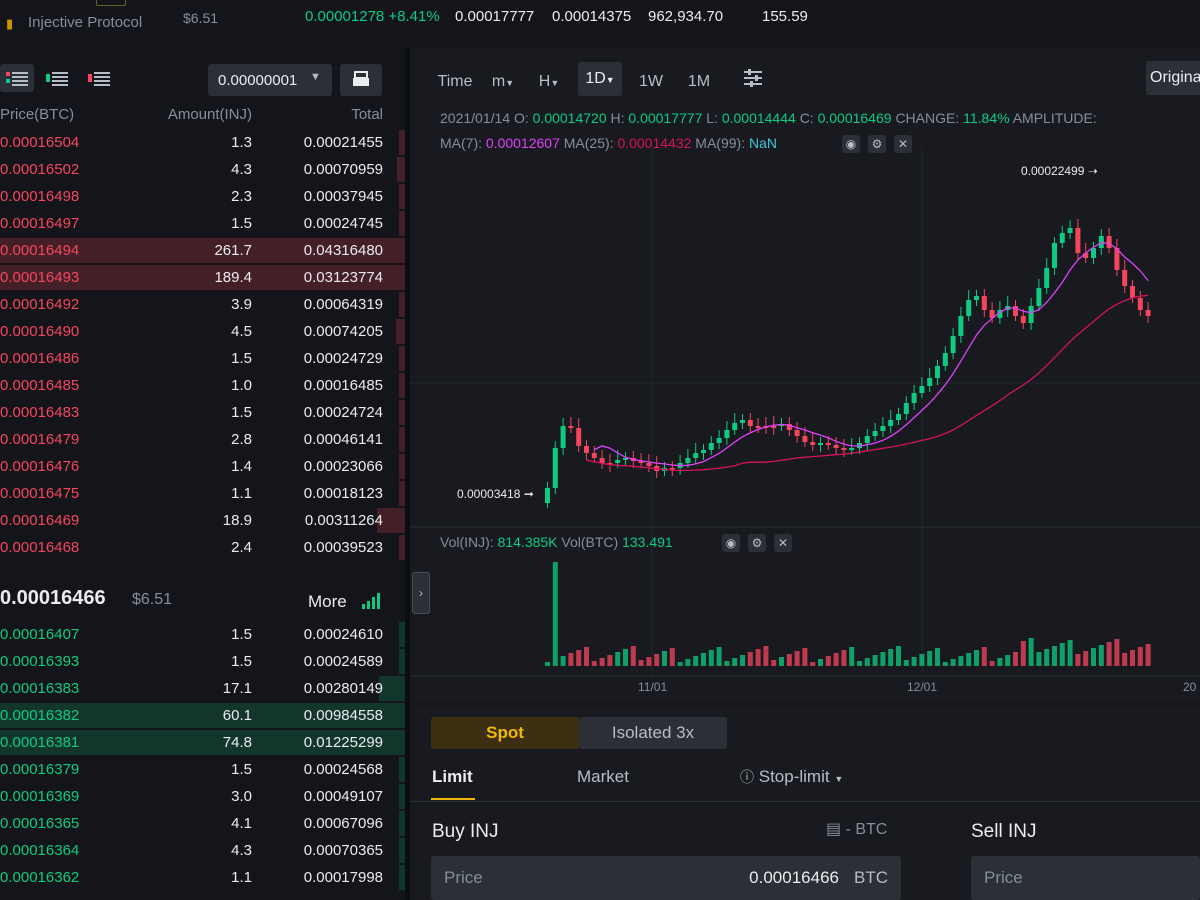 The width and height of the screenshot is (1200, 900). Describe the element at coordinates (202, 661) in the screenshot. I see `bid-row: 0.00016393 1.5 0.00024589` at that location.